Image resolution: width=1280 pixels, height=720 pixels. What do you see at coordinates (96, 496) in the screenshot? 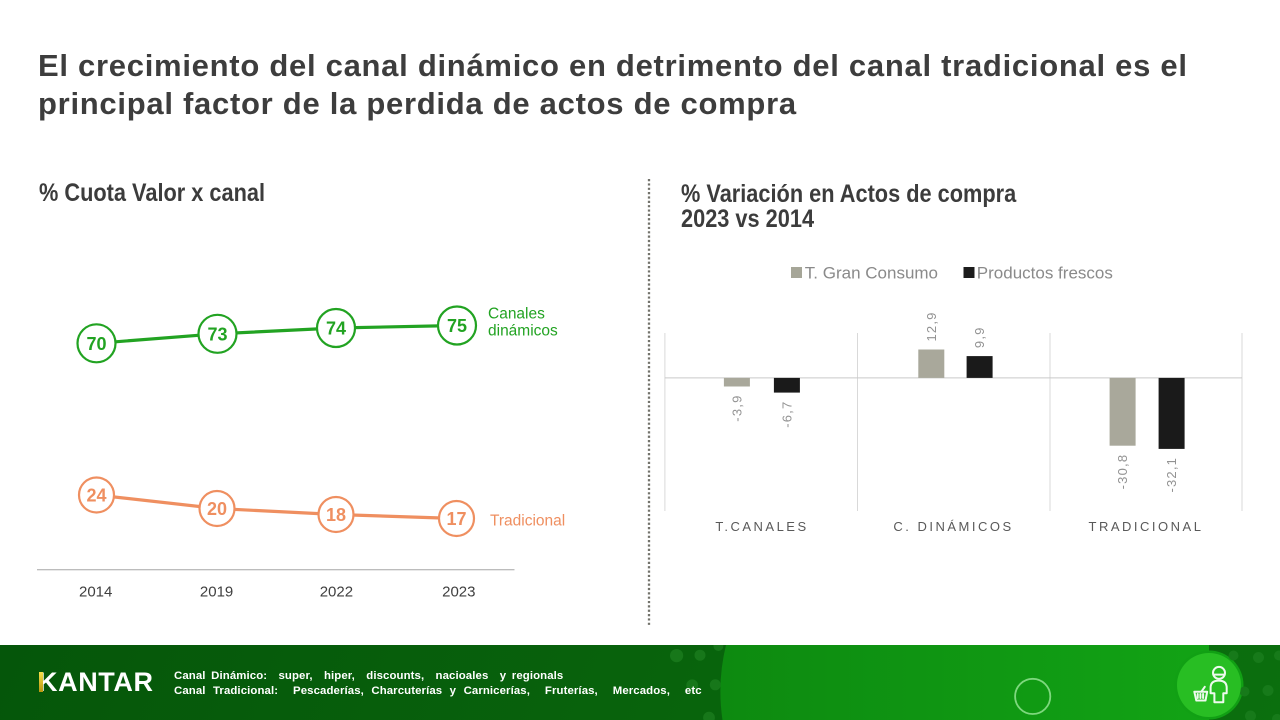
I see `svg-text: 24` at bounding box center [96, 496].